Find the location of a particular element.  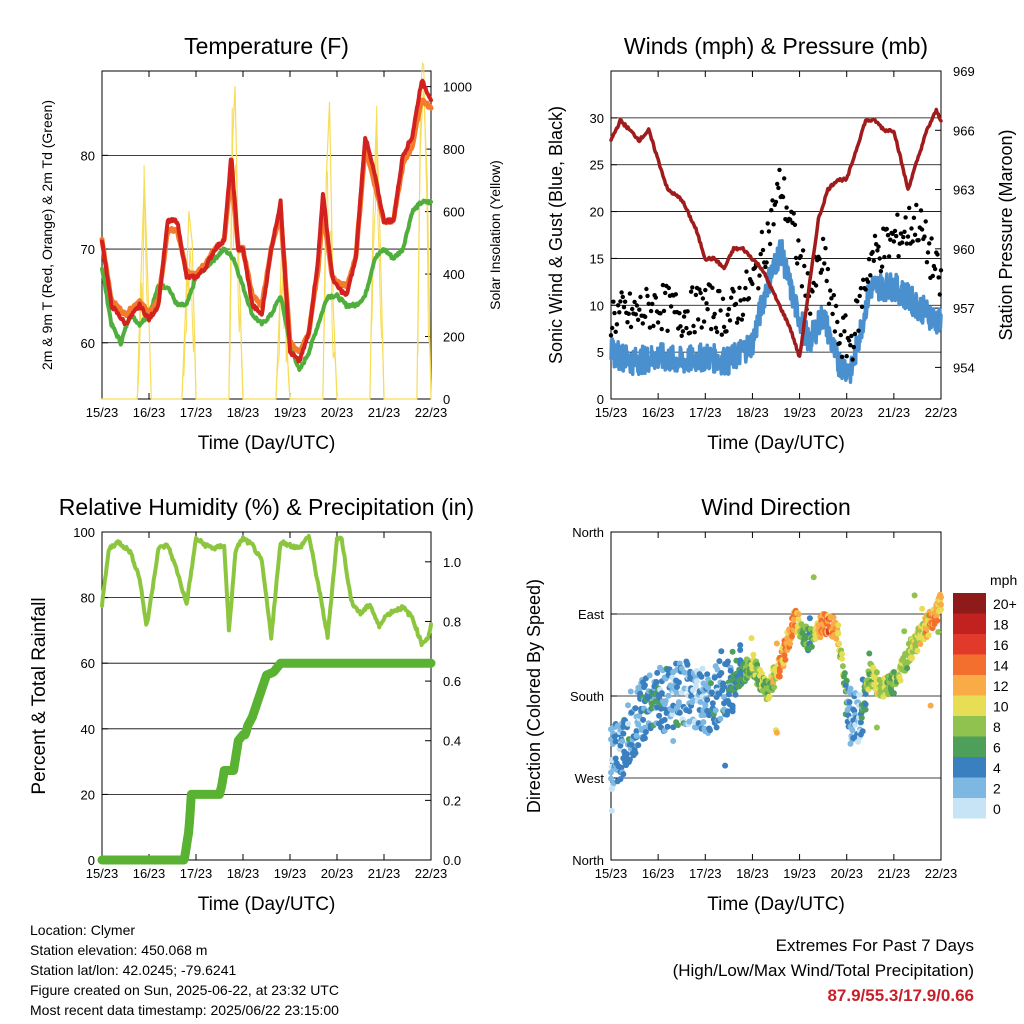

station-elevation: Station elevation: 450.068 m is located at coordinates (119, 950).